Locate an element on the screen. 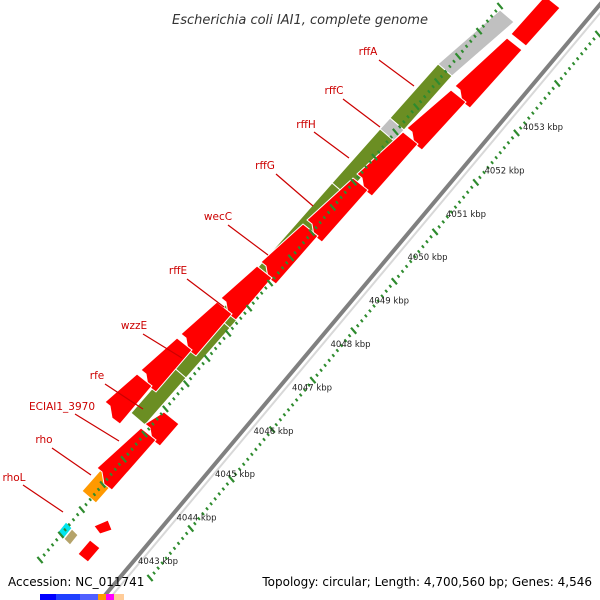  kbp-label: 4047 kbp is located at coordinates (312, 388).